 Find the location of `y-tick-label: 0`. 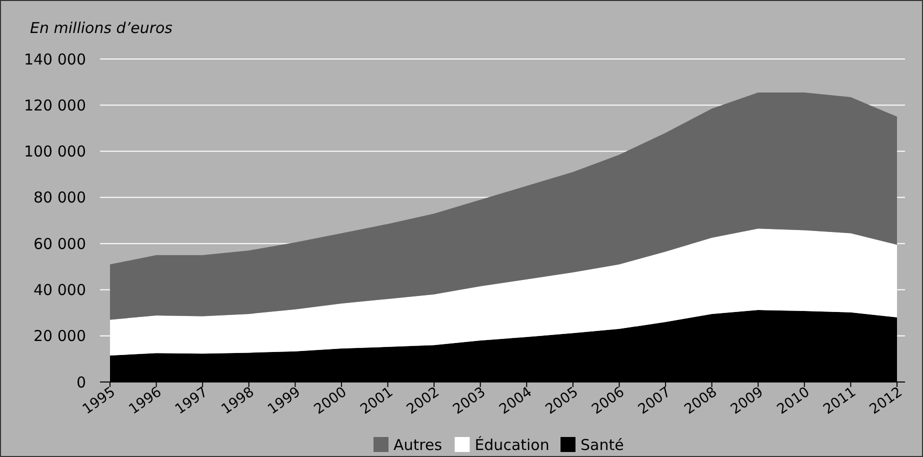

y-tick-label: 0 is located at coordinates (81, 382).